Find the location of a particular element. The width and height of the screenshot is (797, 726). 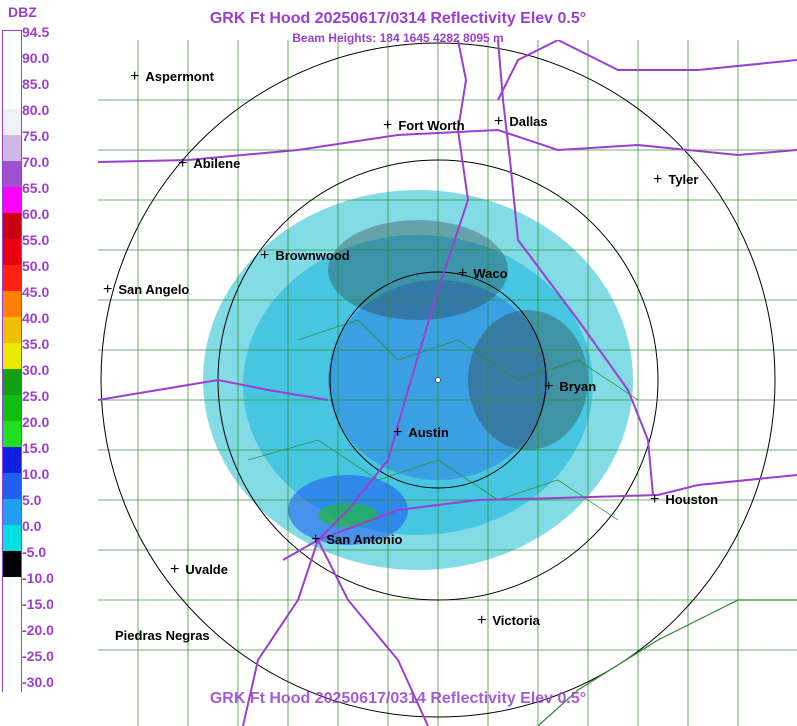

city-label: + Fort Worth is located at coordinates (424, 126).